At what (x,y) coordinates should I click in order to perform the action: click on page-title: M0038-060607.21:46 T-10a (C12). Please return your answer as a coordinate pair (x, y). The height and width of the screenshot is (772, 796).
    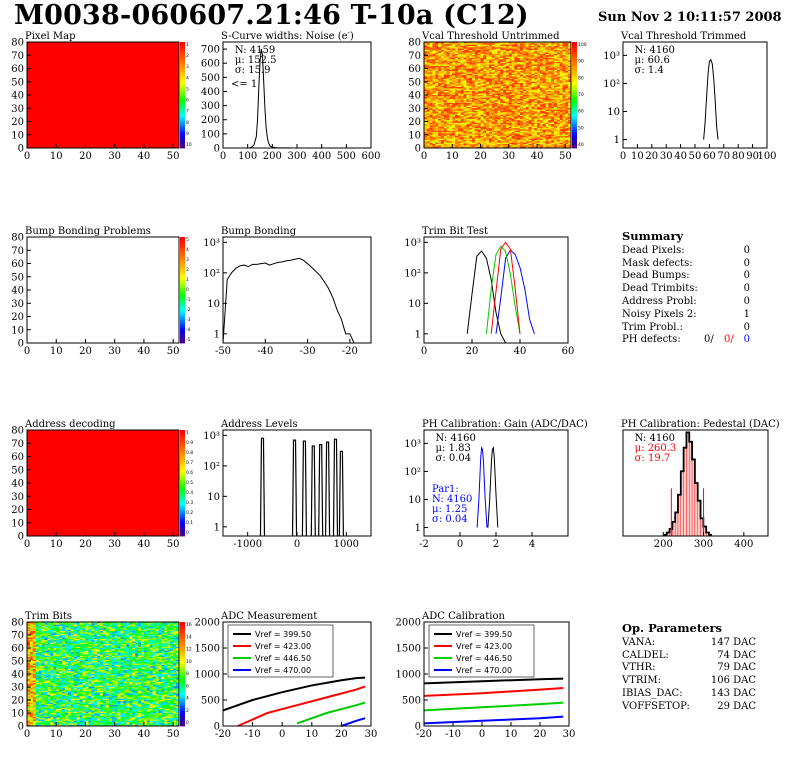
    Looking at the image, I should click on (271, 15).